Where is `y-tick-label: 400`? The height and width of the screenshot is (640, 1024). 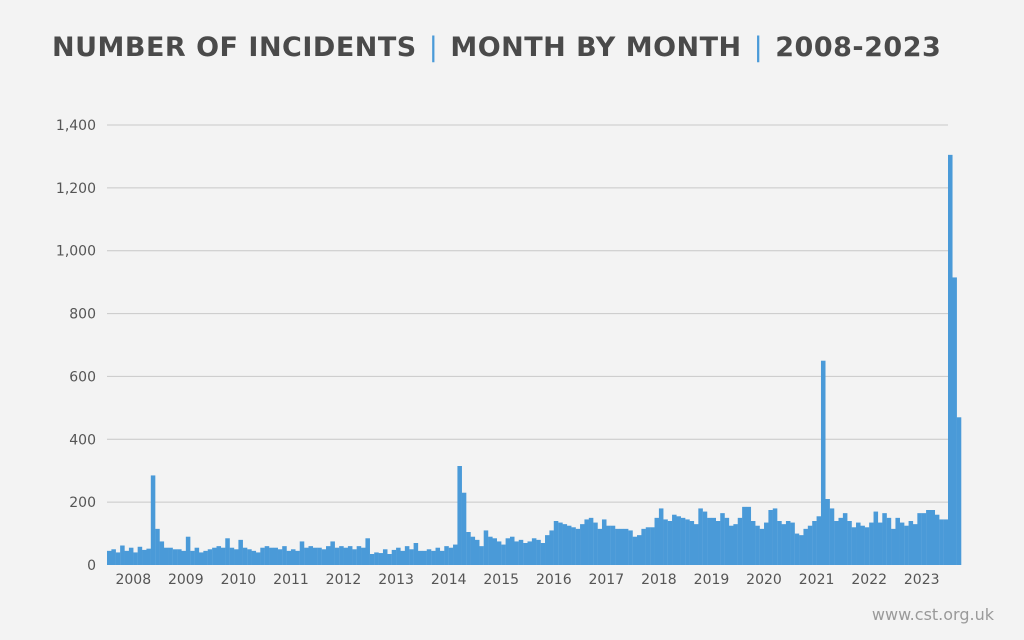 y-tick-label: 400 is located at coordinates (82, 440).